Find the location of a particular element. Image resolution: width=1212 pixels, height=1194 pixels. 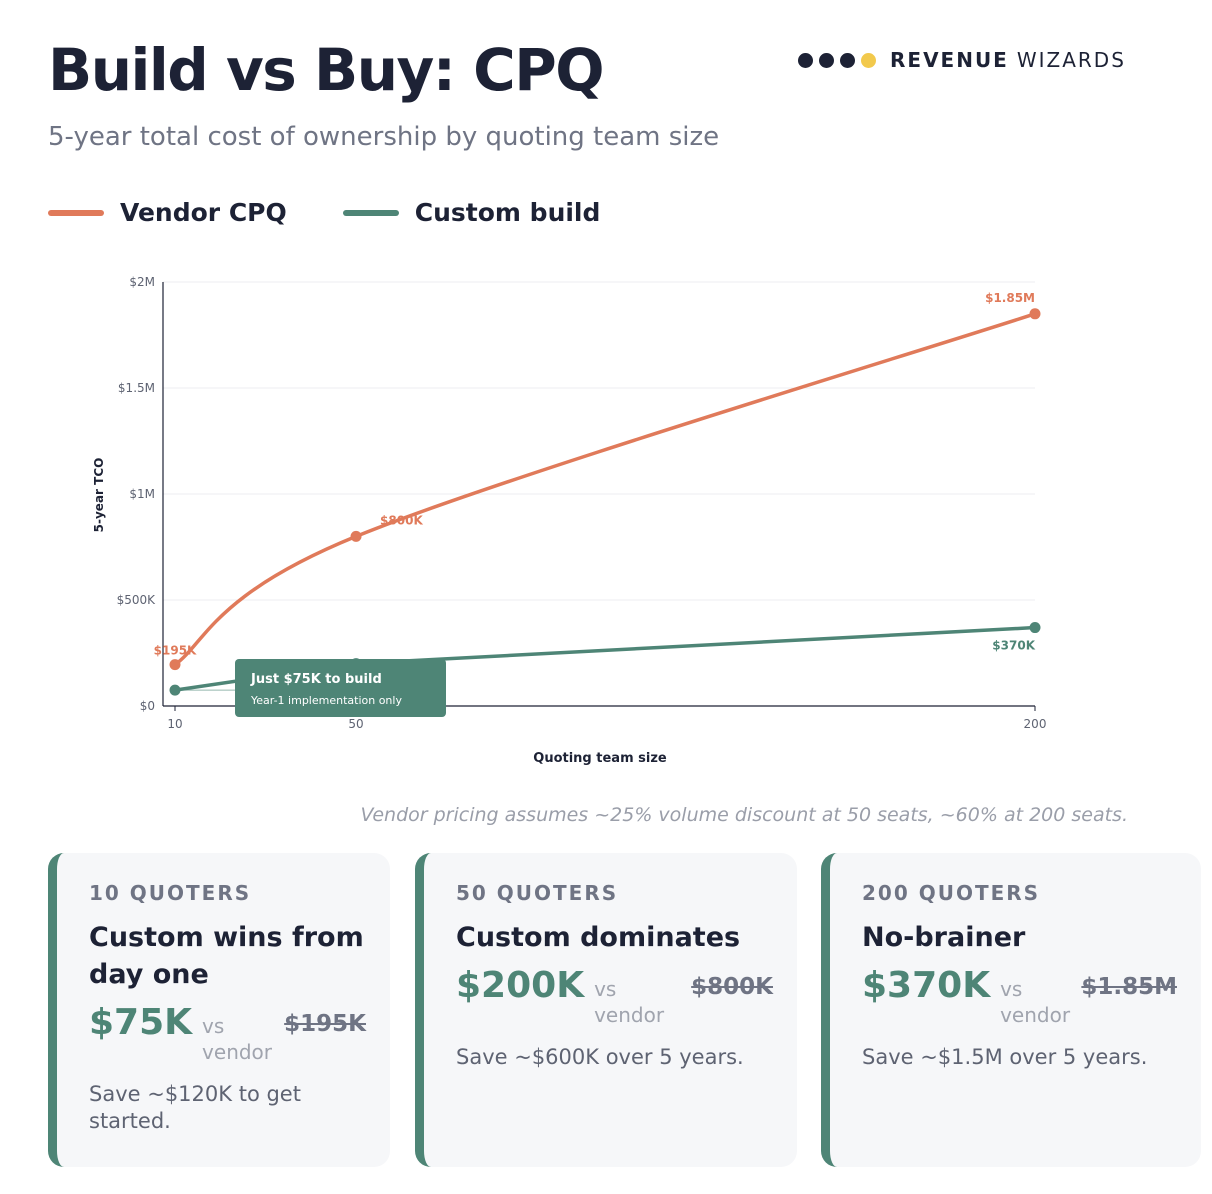

card-price: $200K is located at coordinates (520, 985).